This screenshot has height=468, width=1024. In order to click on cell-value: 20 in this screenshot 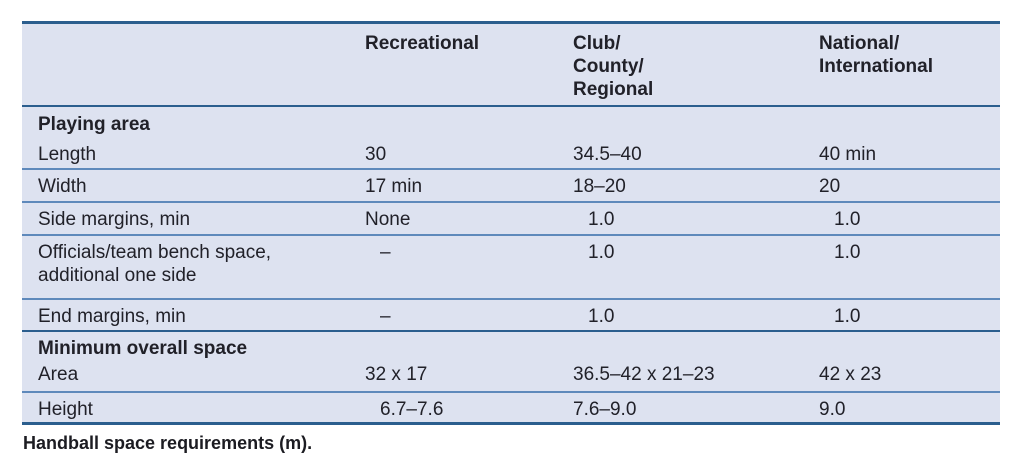, I will do `click(830, 186)`.